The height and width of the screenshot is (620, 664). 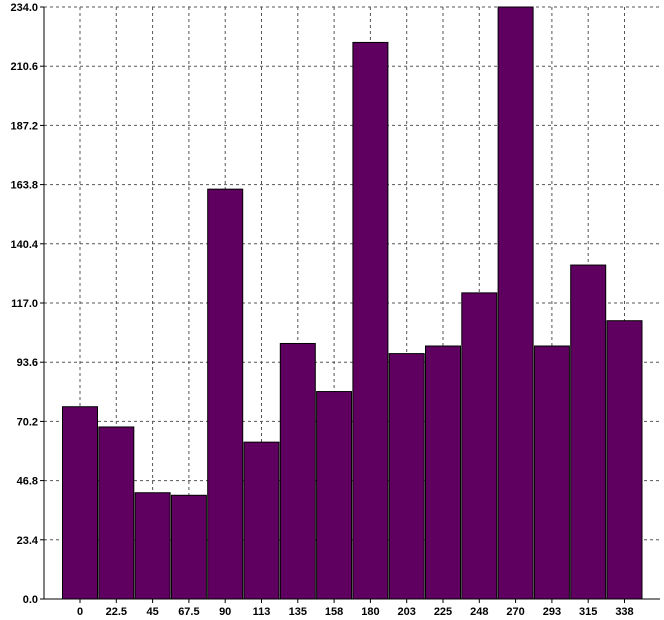 What do you see at coordinates (407, 612) in the screenshot?
I see `x-tick-label: 203` at bounding box center [407, 612].